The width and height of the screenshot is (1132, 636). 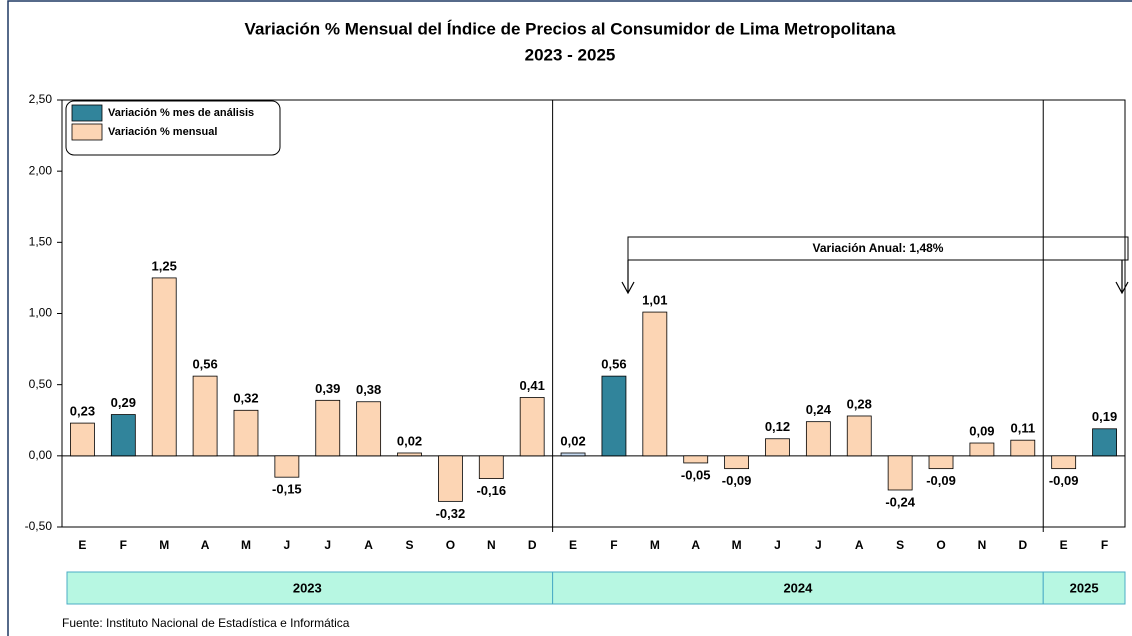 I want to click on annotation-box, so click(x=878, y=248).